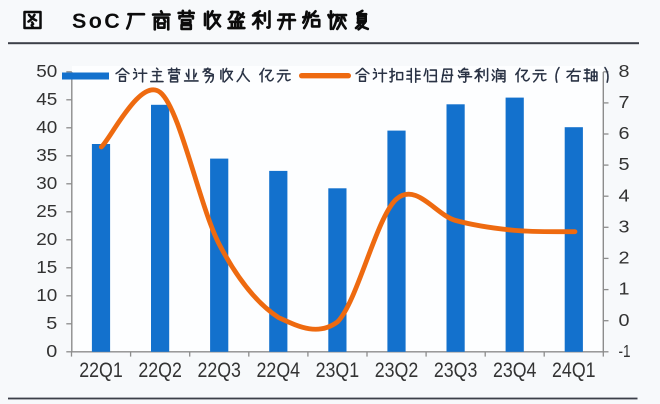 The width and height of the screenshot is (660, 404). Describe the element at coordinates (624, 258) in the screenshot. I see `svg-text: 2` at that location.